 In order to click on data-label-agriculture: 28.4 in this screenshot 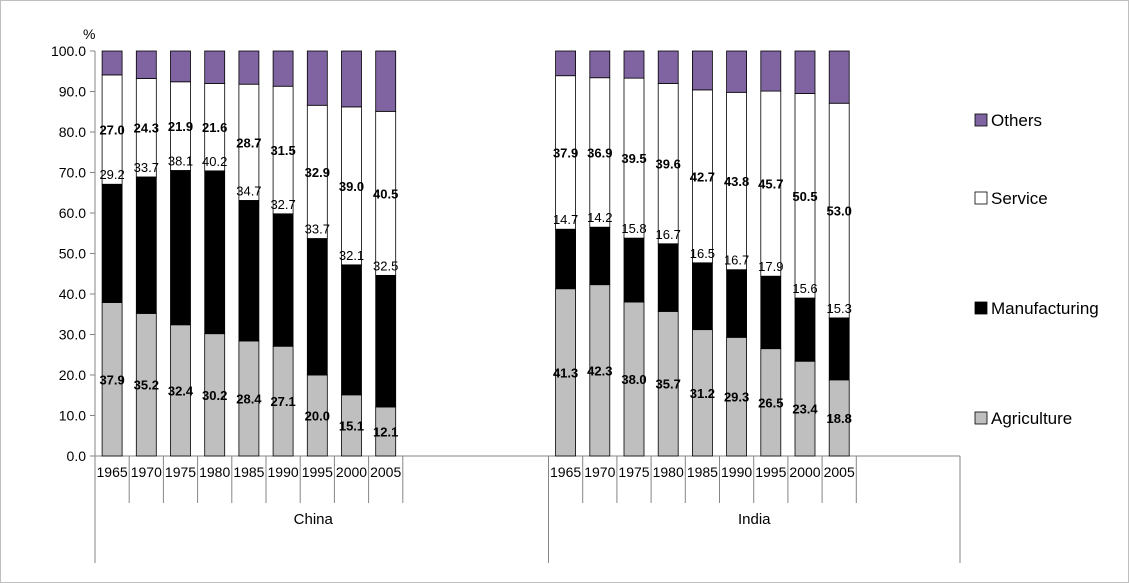, I will do `click(249, 398)`.